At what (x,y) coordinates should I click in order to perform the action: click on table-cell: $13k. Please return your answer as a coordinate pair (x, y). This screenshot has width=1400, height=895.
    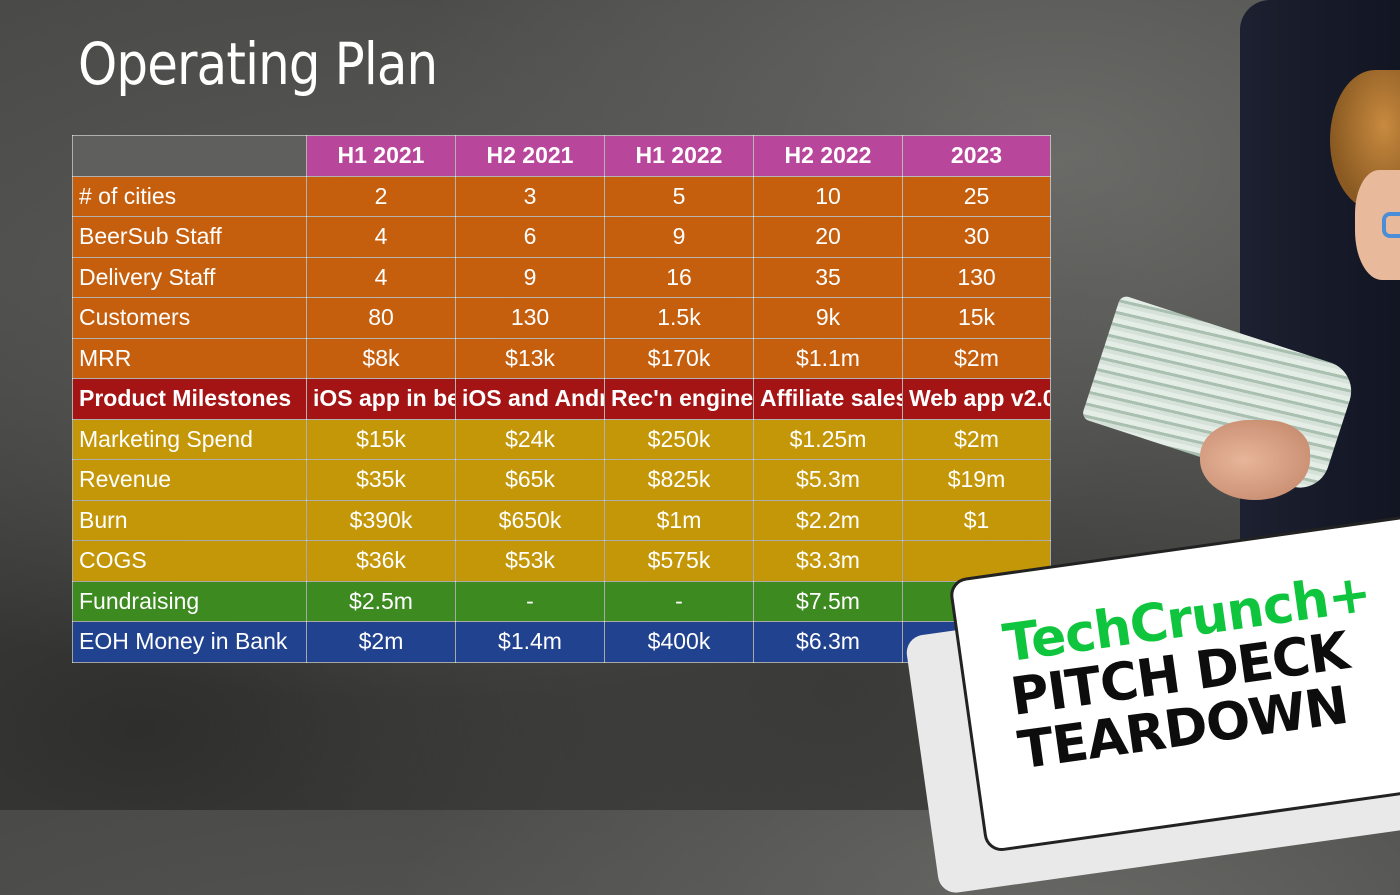
    Looking at the image, I should click on (530, 358).